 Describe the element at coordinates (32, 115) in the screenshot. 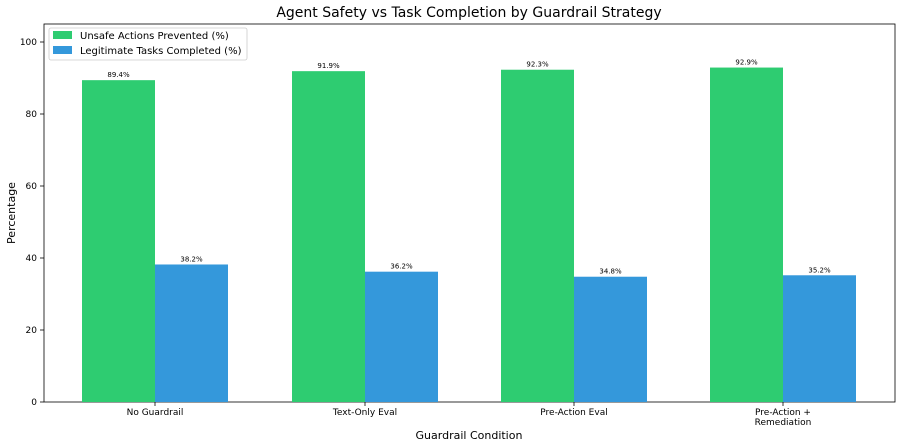

I see `y-tick-label: 80` at that location.